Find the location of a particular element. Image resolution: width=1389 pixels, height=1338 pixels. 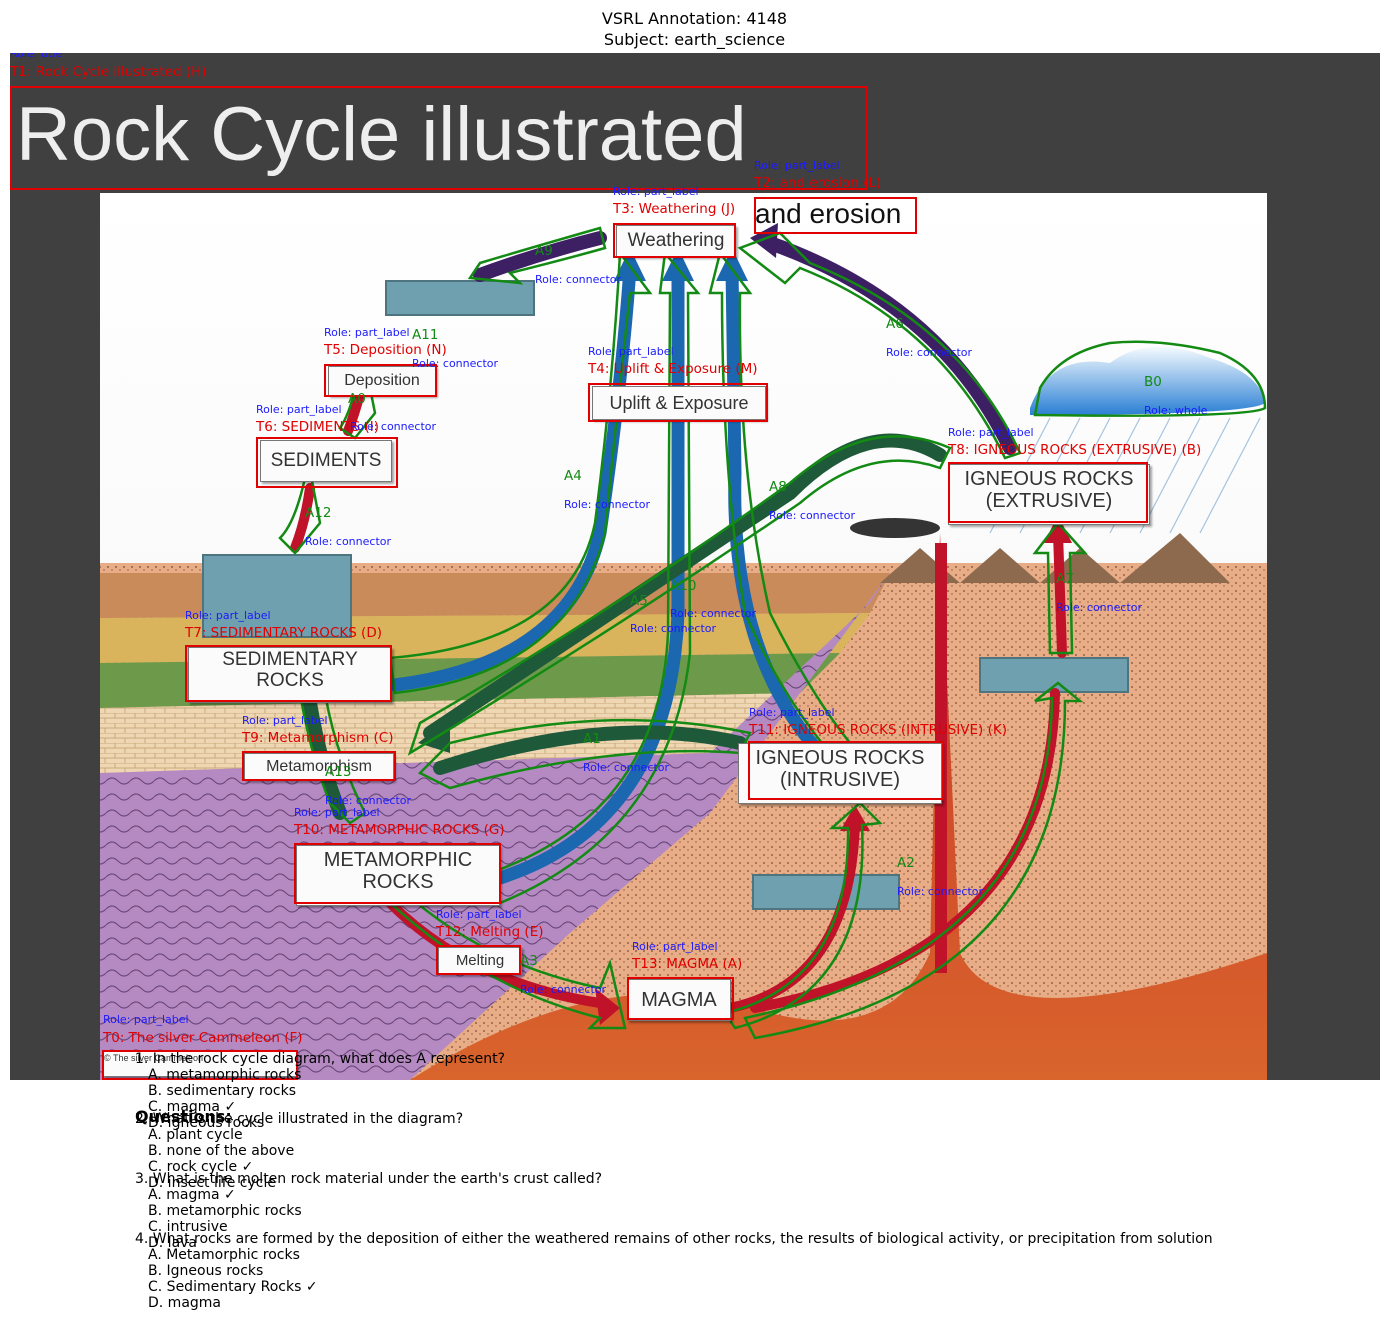

t5-name: T5: Deposition (N) is located at coordinates (385, 350).